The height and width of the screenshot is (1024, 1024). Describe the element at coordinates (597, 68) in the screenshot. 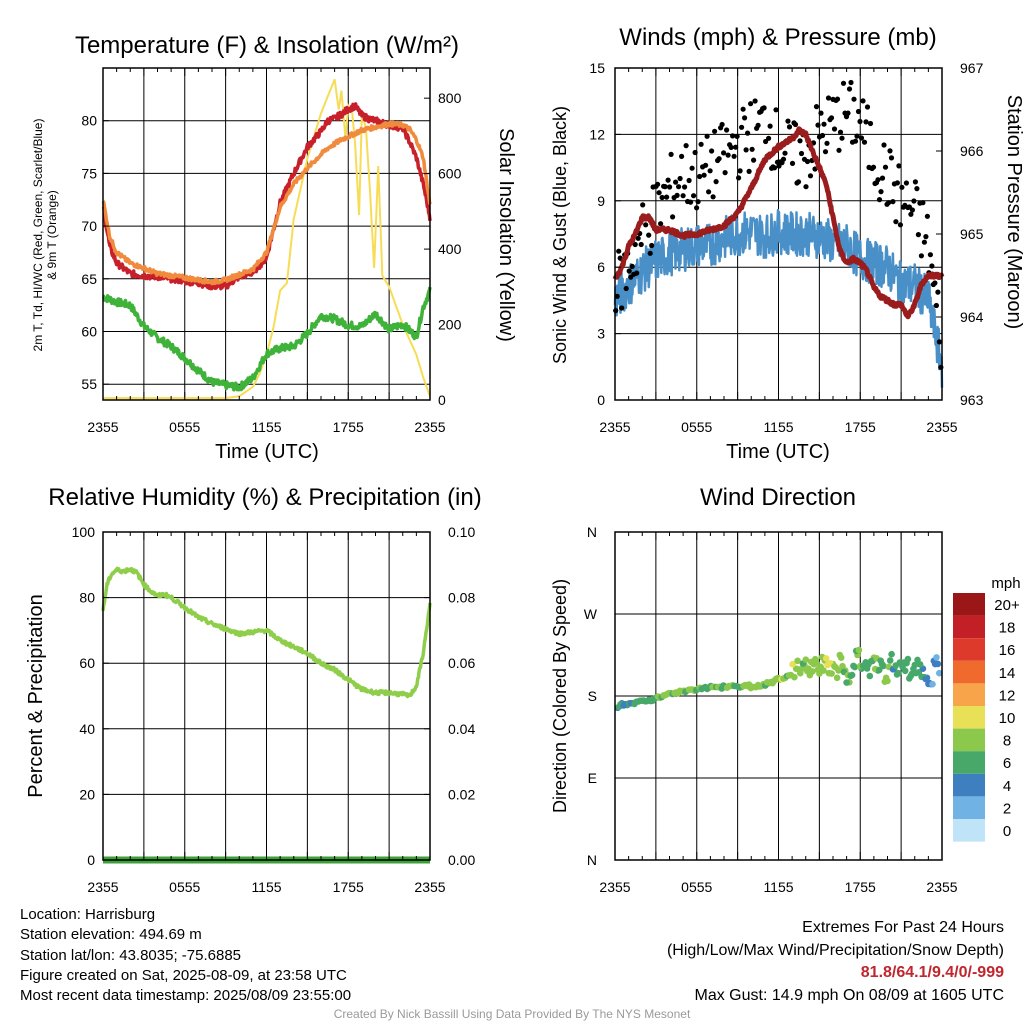

I see `y-tick-label: 15` at that location.